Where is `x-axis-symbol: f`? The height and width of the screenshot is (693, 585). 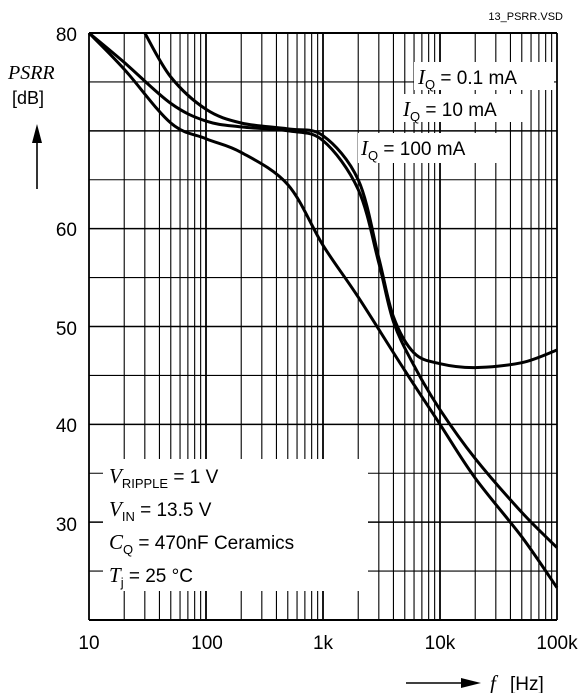 x-axis-symbol: f is located at coordinates (494, 682).